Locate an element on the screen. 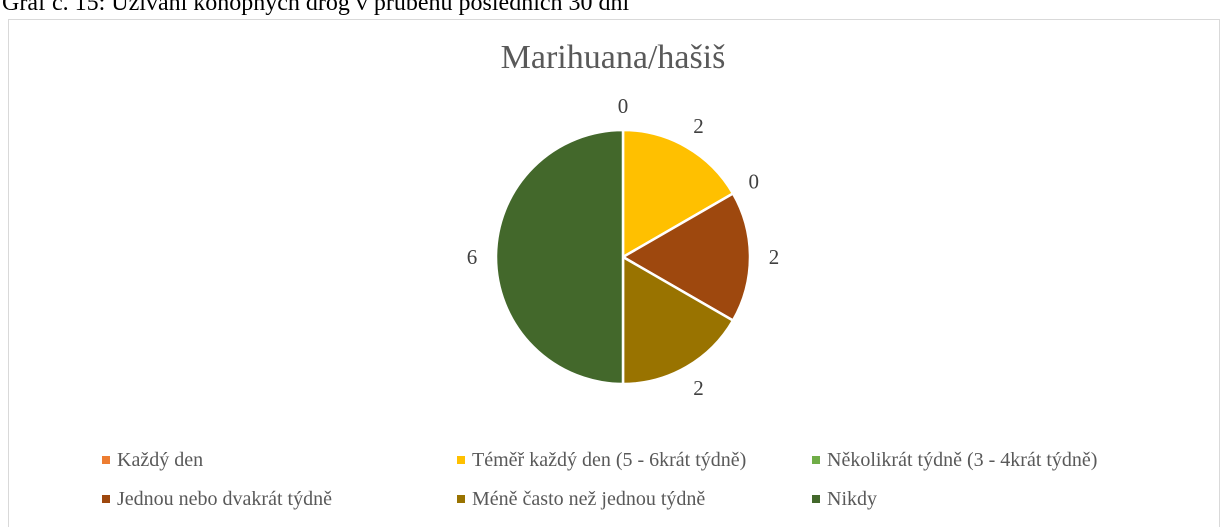  slice-value-label-5: 6 is located at coordinates (472, 257).